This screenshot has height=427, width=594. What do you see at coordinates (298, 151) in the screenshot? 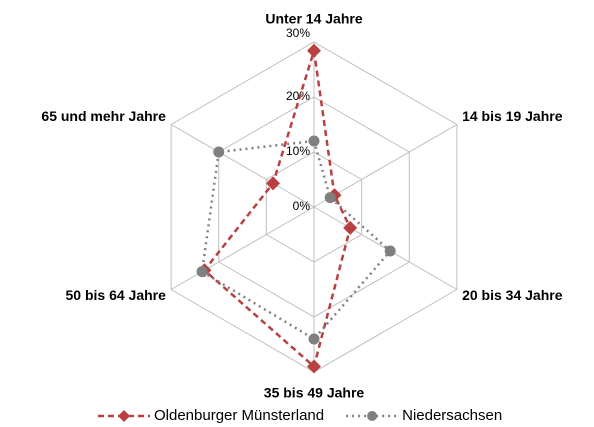
I see `tick-label: 10%` at bounding box center [298, 151].